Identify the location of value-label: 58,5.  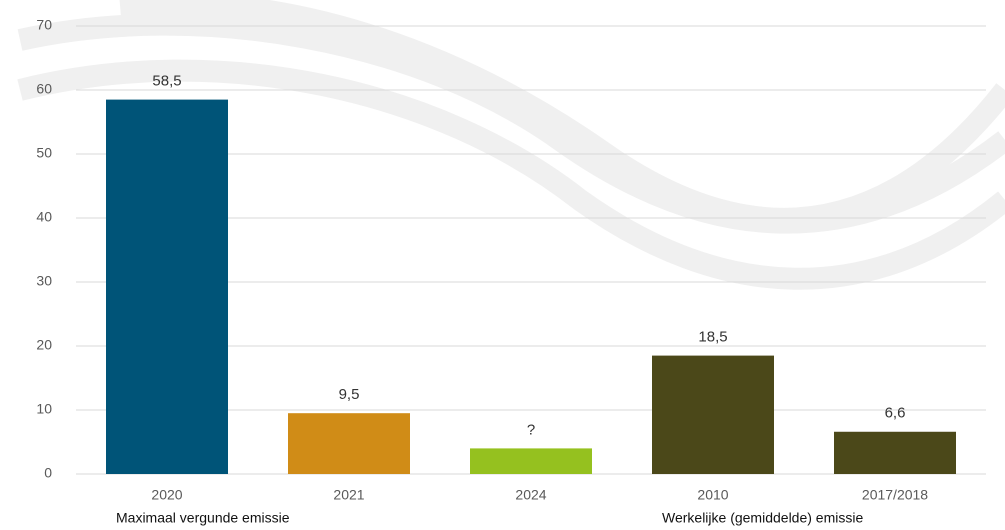
(166, 81).